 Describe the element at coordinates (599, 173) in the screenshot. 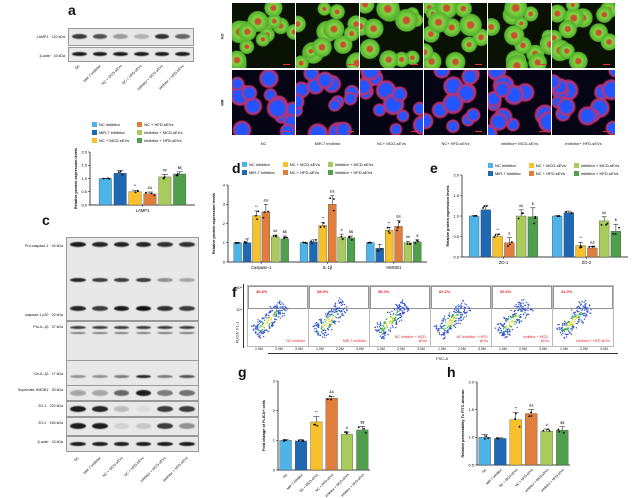

I see `legend-label: inhibitor + HFD-sEVs` at that location.